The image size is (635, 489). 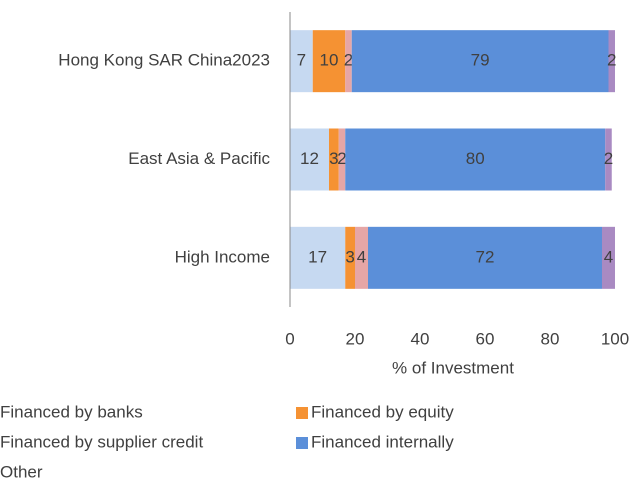 What do you see at coordinates (615, 338) in the screenshot?
I see `x-tick-label: 100` at bounding box center [615, 338].